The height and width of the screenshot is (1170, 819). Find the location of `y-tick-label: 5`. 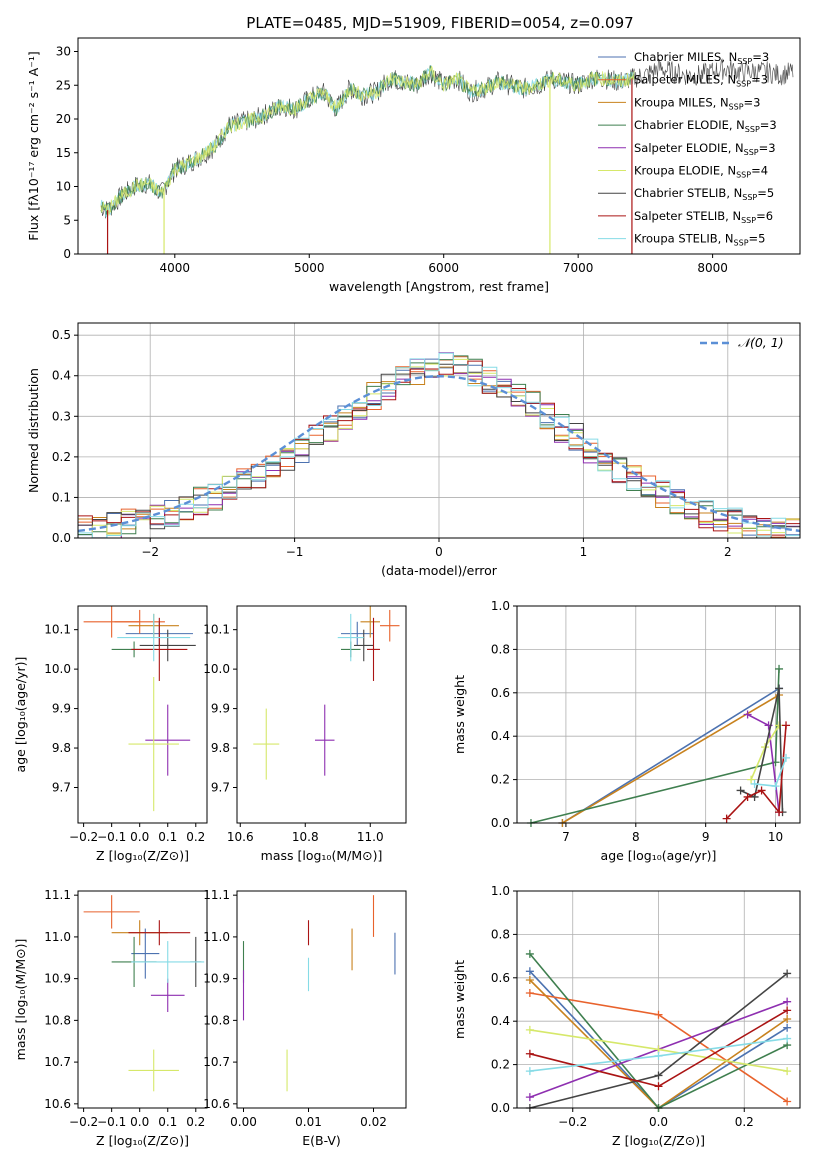

y-tick-label: 5 is located at coordinates (67, 220).